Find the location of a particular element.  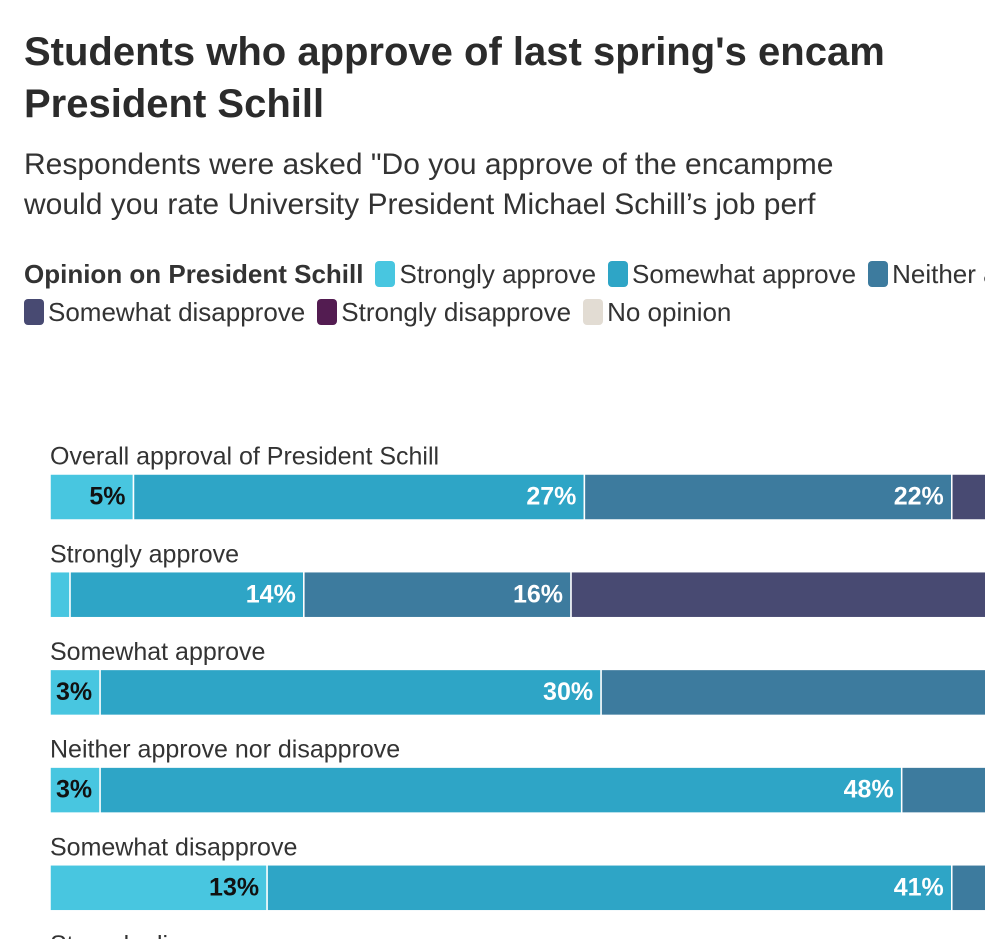

legend-item: Neither approve nor disapprove is located at coordinates (926, 274).